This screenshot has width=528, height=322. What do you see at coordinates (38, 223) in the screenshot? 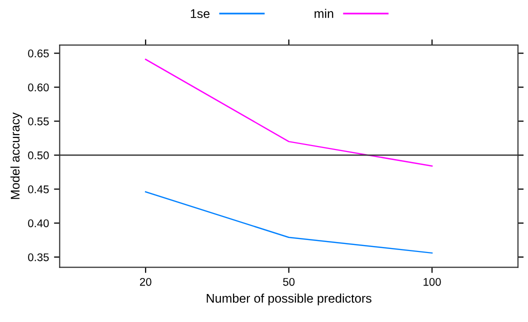
I see `y-tick-label: 0.40` at bounding box center [38, 223].